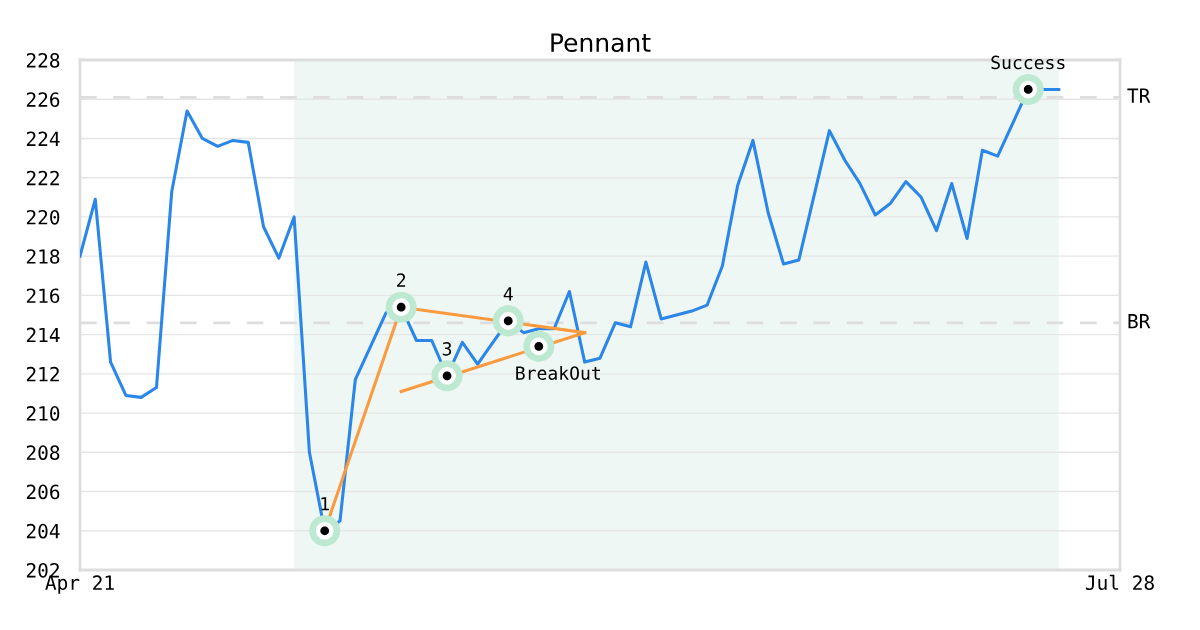 The height and width of the screenshot is (630, 1200). I want to click on y-tick-label: 228, so click(43, 60).